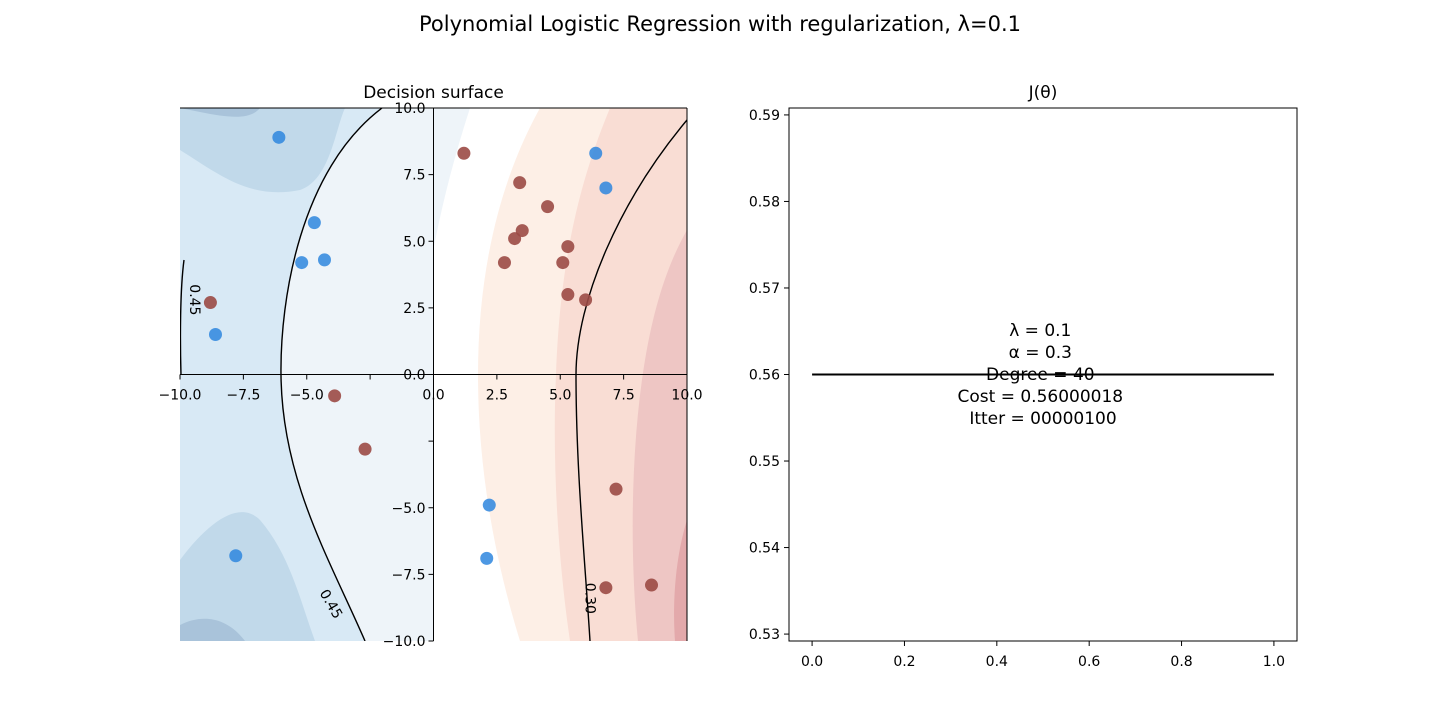 This screenshot has width=1440, height=720. What do you see at coordinates (764, 549) in the screenshot?
I see `cost-y-tick-label: 0.54` at bounding box center [764, 549].